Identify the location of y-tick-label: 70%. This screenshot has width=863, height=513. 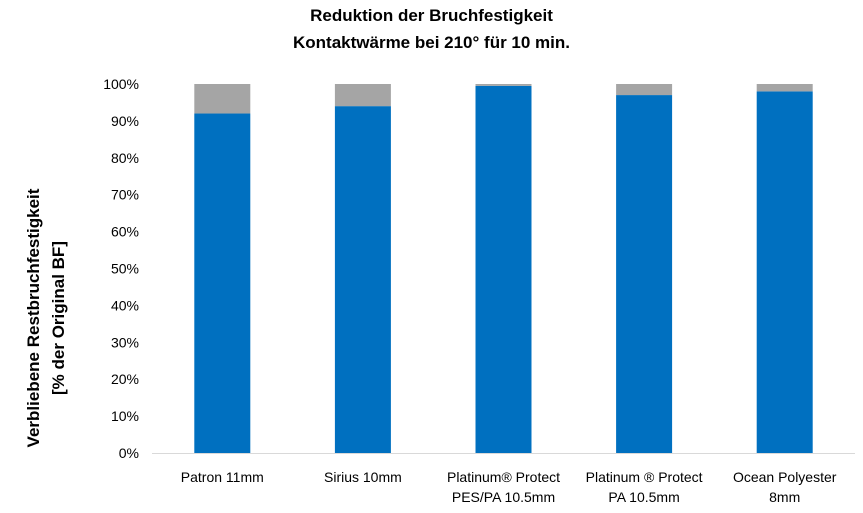
(125, 195).